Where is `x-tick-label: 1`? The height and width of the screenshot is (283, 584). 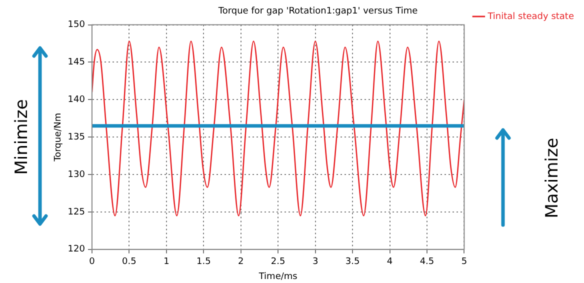 x-tick-label: 1 is located at coordinates (167, 262).